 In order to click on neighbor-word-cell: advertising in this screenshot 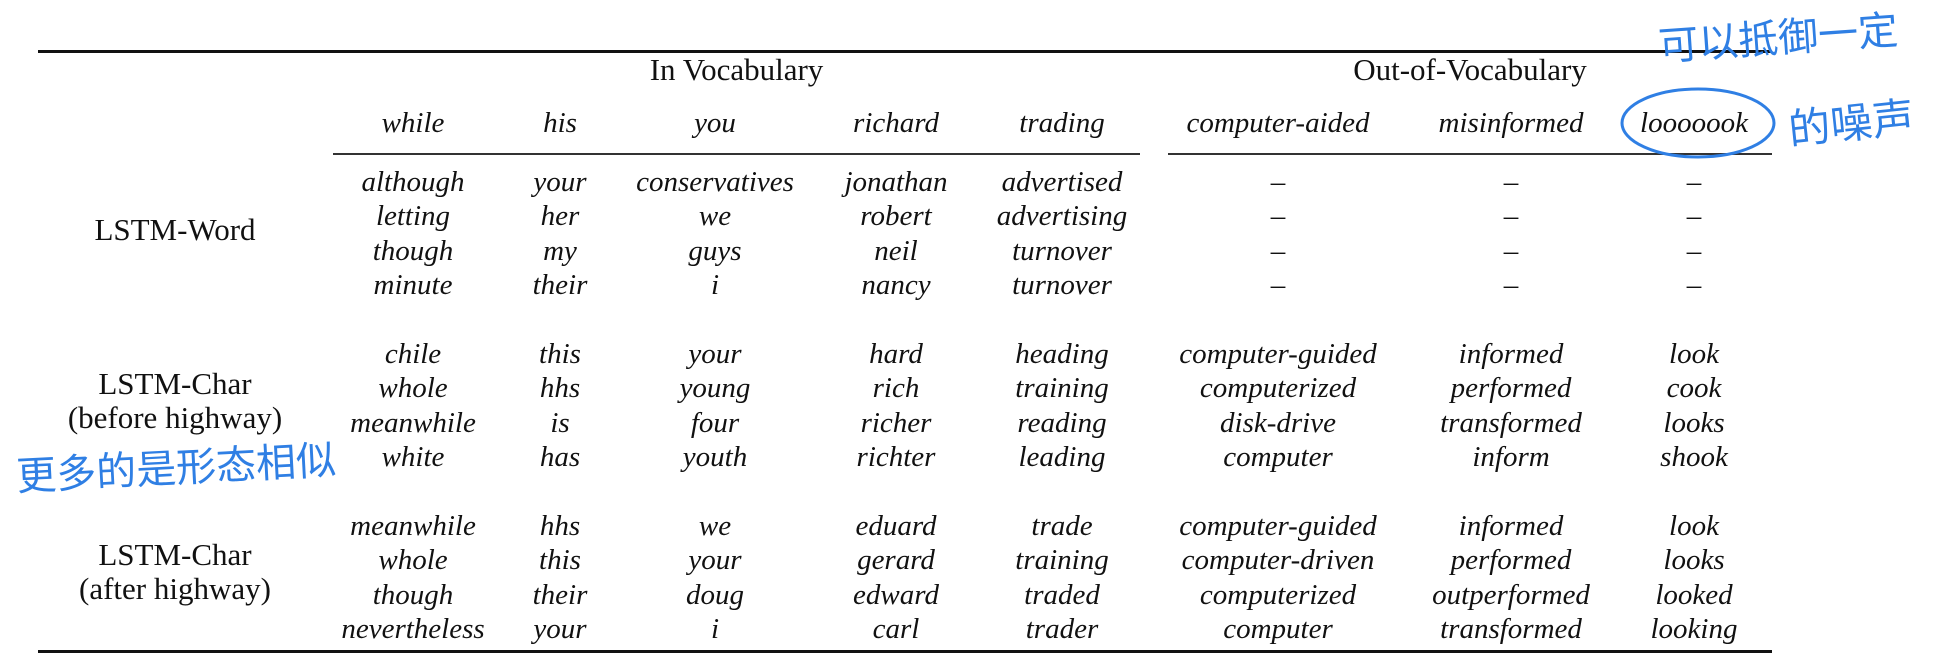, I will do `click(1062, 216)`.